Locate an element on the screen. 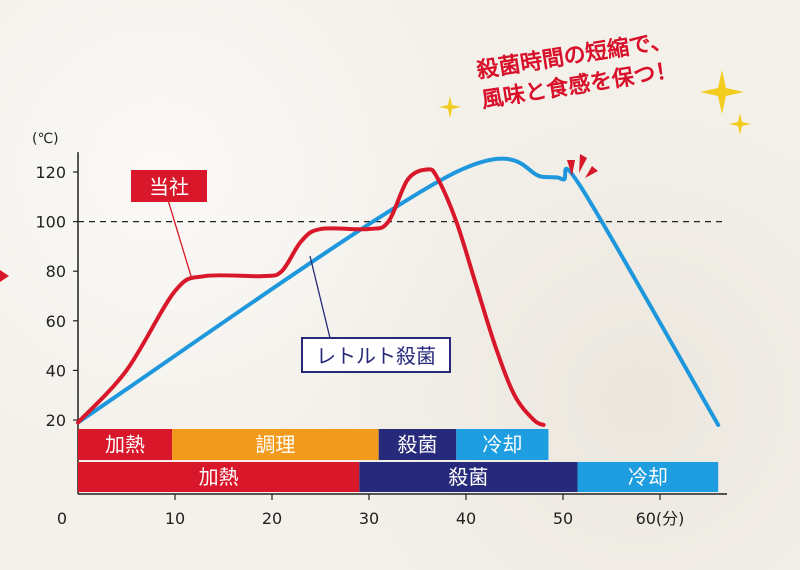 The height and width of the screenshot is (570, 800). sparkle-icon is located at coordinates (595, 102).